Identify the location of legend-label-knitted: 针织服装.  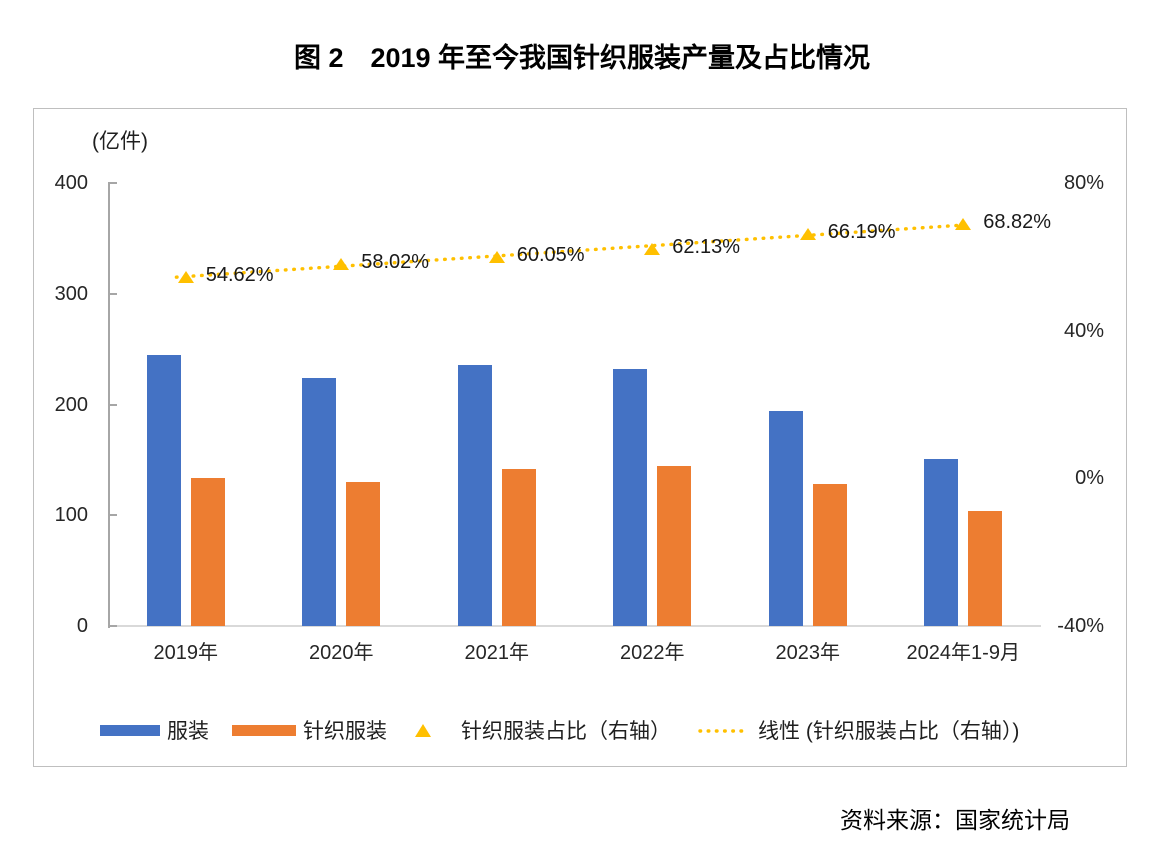
(345, 731).